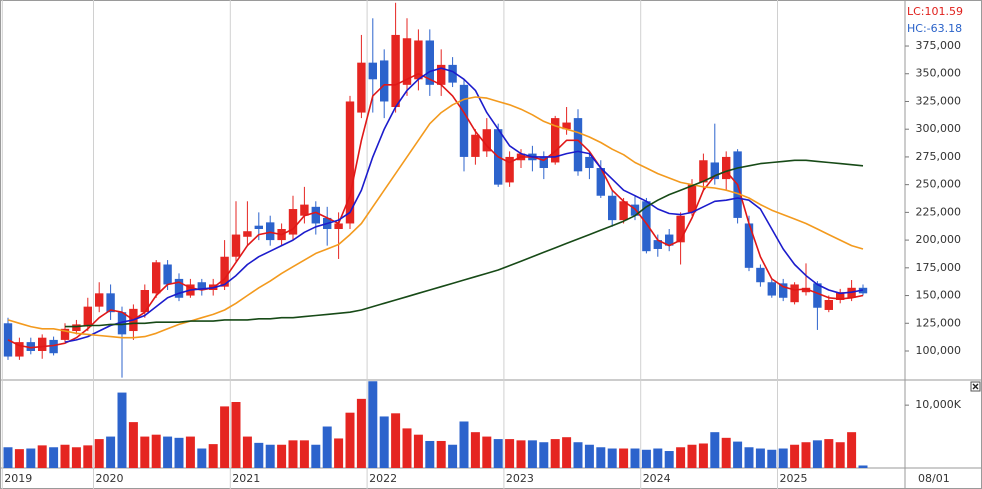 This screenshot has width=982, height=489. I want to click on x-end-label: 08/01, so click(934, 478).